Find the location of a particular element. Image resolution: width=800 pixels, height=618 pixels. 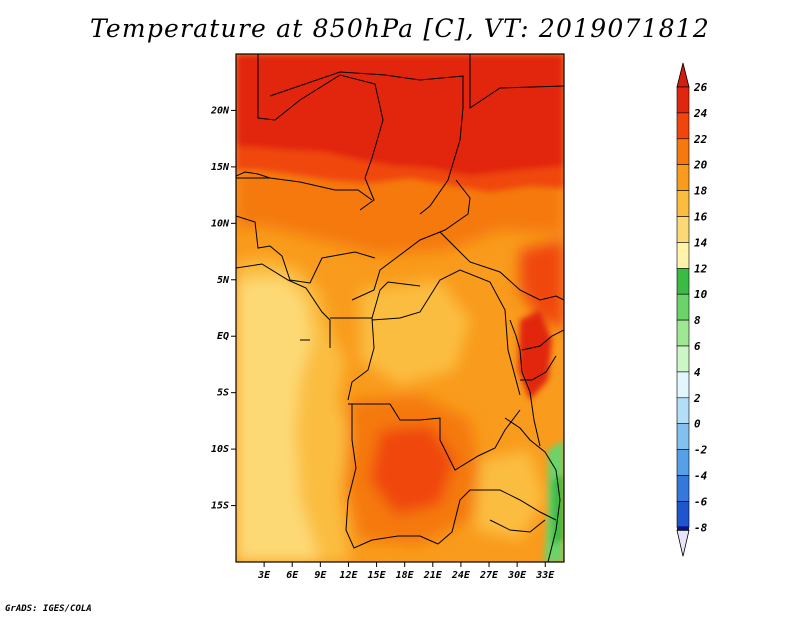

colorbar-label: 8 is located at coordinates (697, 320).